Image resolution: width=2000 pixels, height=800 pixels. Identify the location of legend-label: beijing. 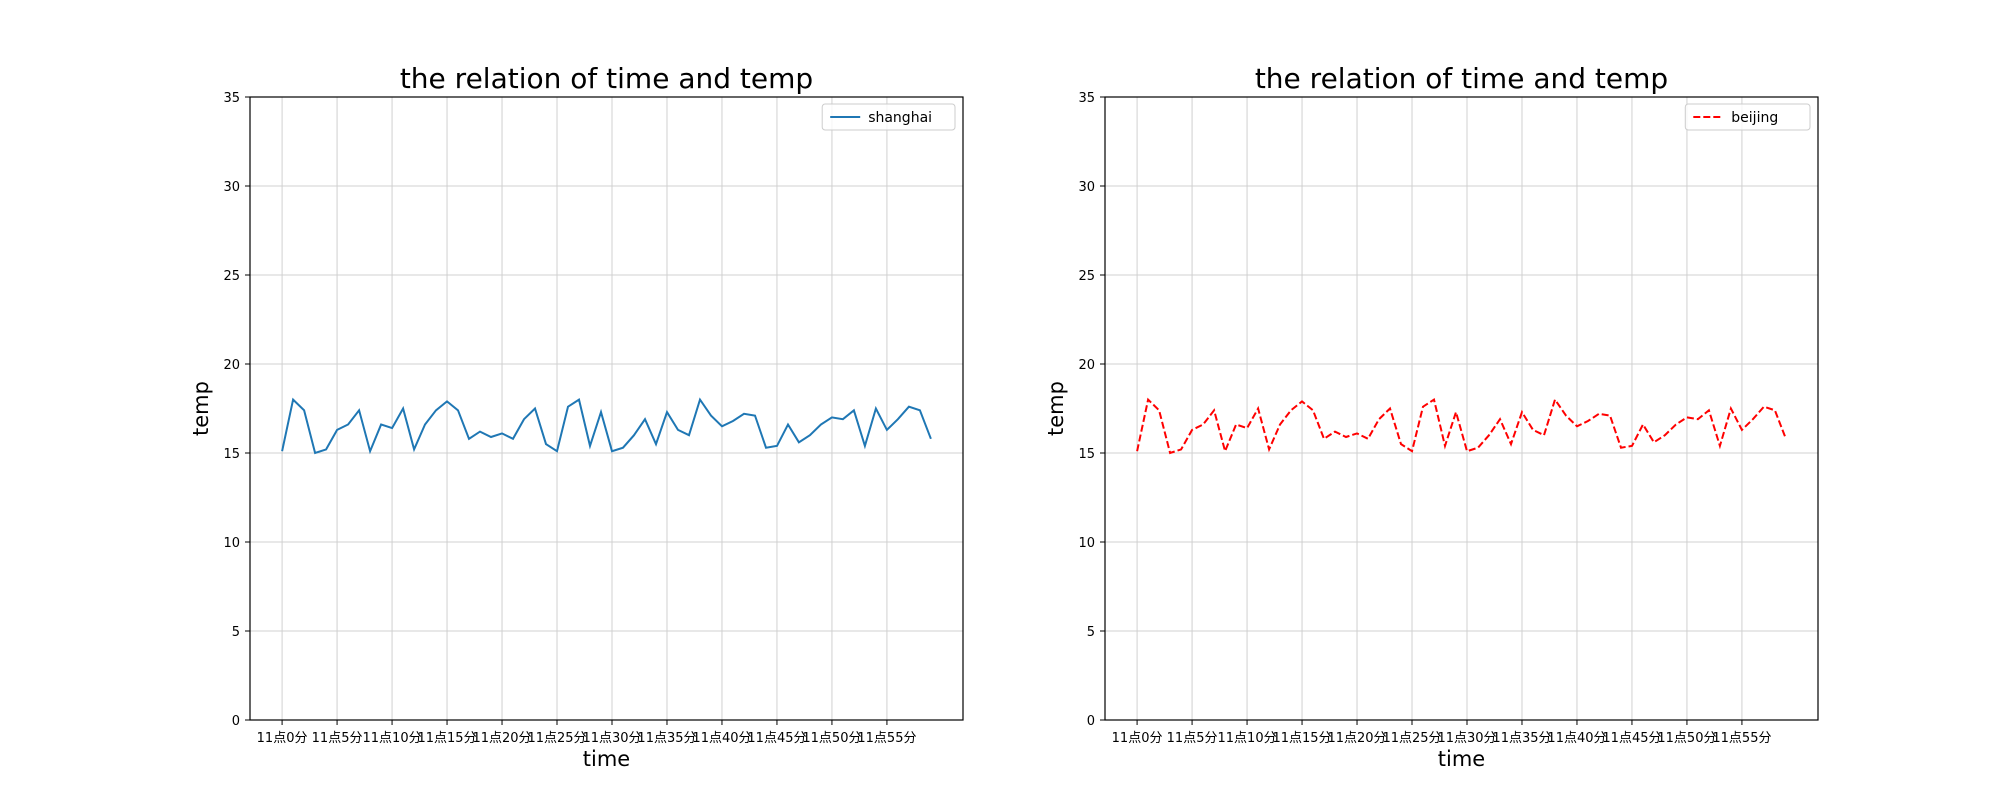
(1754, 118).